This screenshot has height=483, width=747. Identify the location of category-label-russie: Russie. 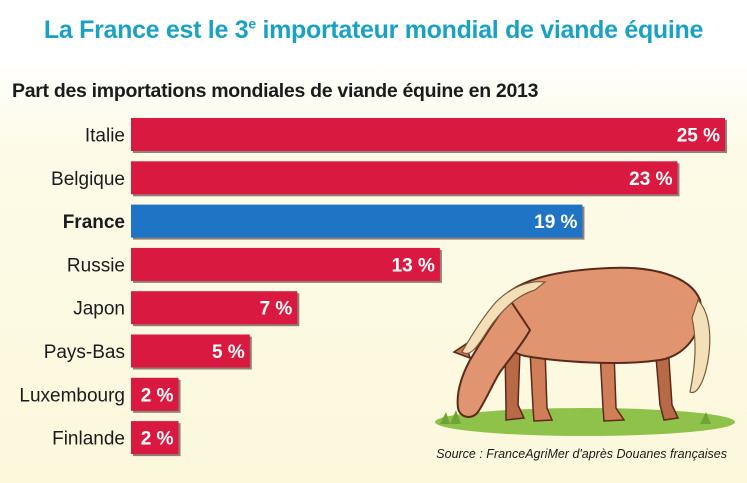
(96, 265).